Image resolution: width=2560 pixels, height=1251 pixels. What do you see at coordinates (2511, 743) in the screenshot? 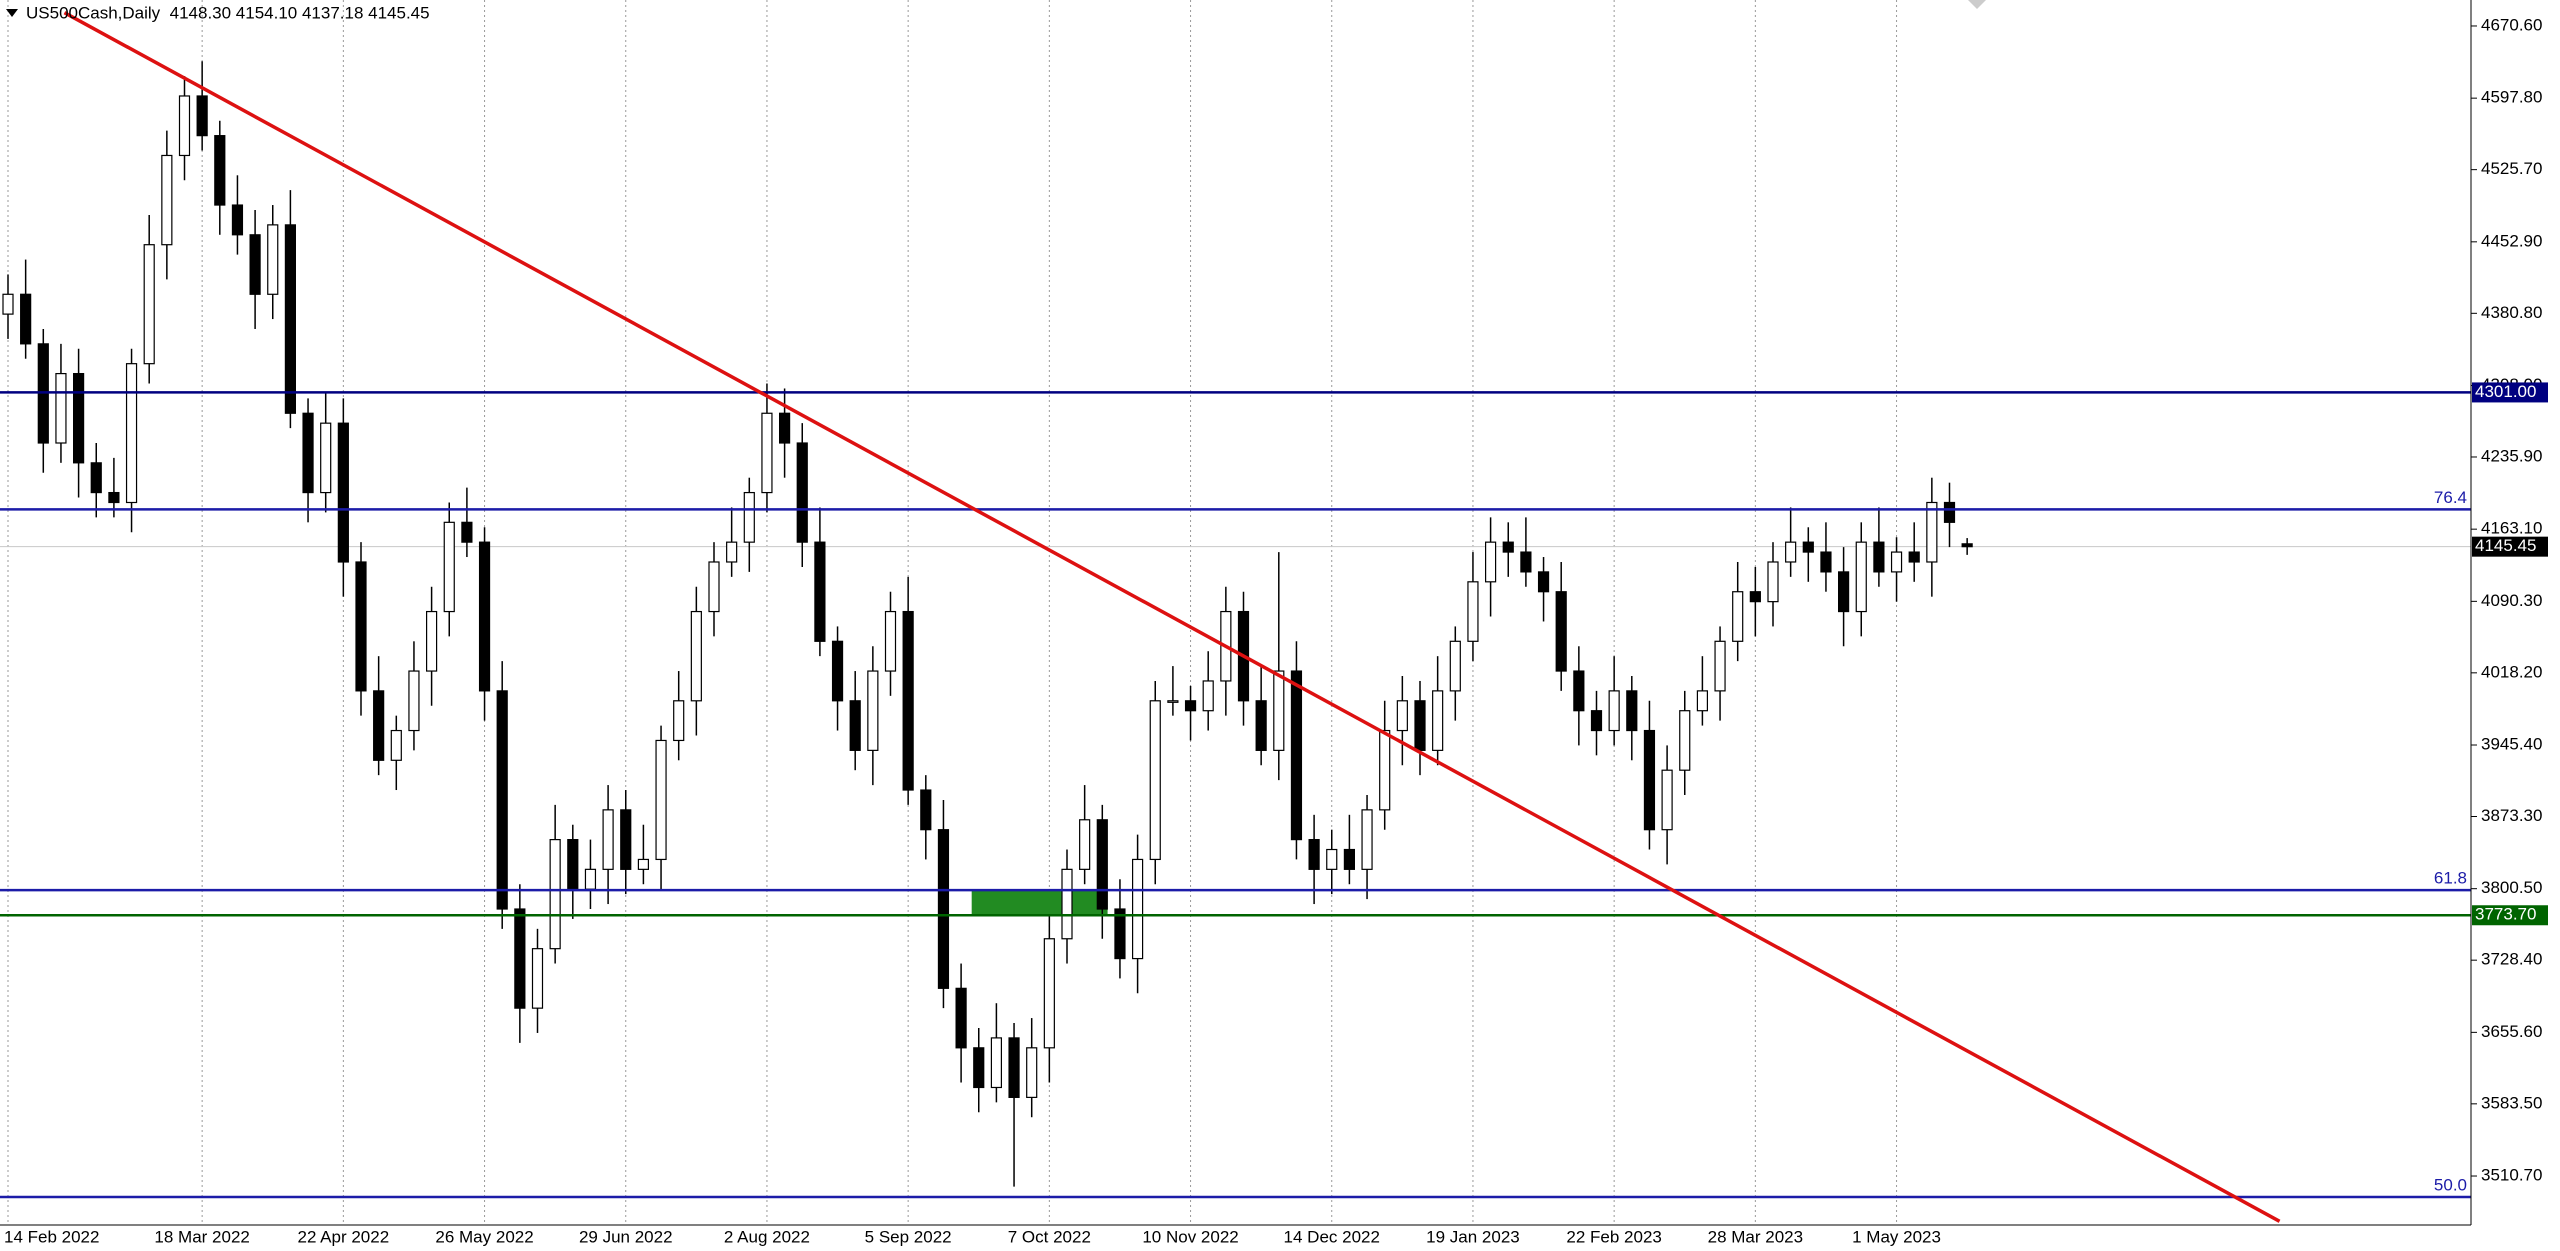
I see `y-tick-label: 3945.40` at bounding box center [2511, 743].